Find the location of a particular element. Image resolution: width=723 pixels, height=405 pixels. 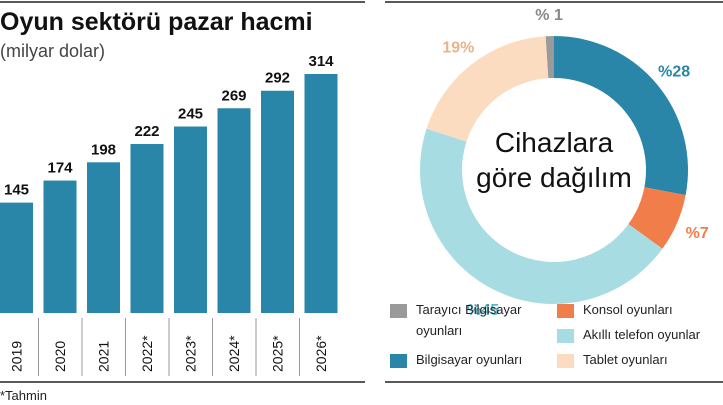

center-text: Cihazlara is located at coordinates (554, 142).